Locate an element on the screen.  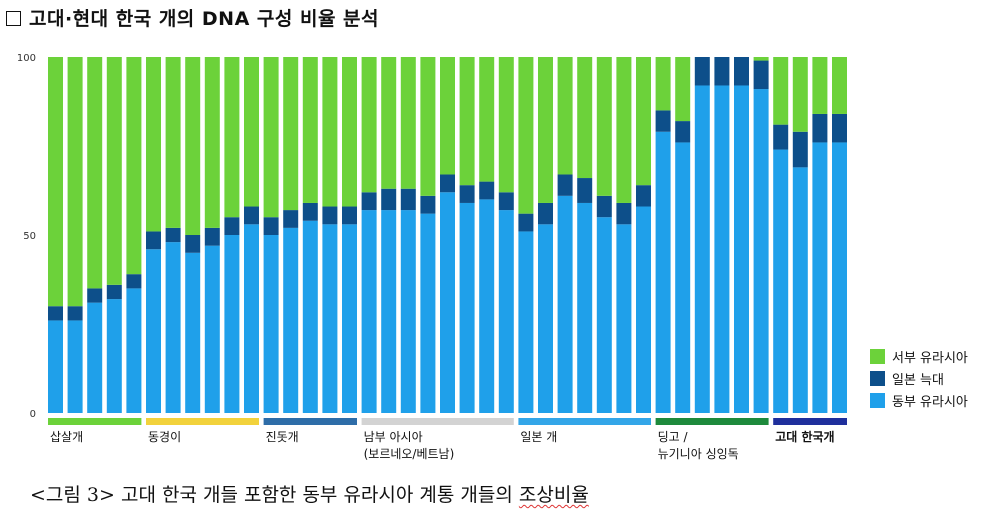
group-label: 동경이 is located at coordinates (164, 437).